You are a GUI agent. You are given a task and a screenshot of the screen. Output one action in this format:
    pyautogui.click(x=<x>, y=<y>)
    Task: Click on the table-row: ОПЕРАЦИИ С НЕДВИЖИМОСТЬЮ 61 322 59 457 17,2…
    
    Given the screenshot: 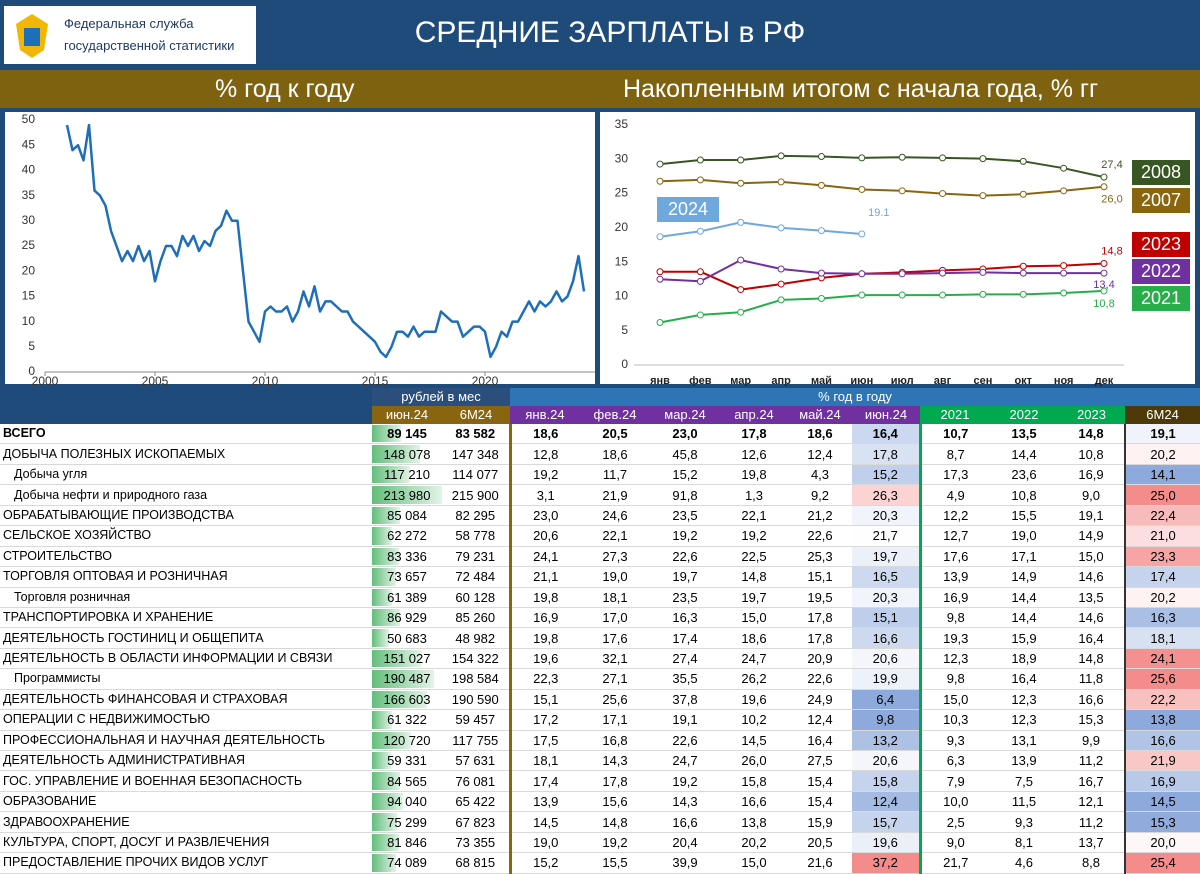 What is the action you would take?
    pyautogui.click(x=600, y=720)
    